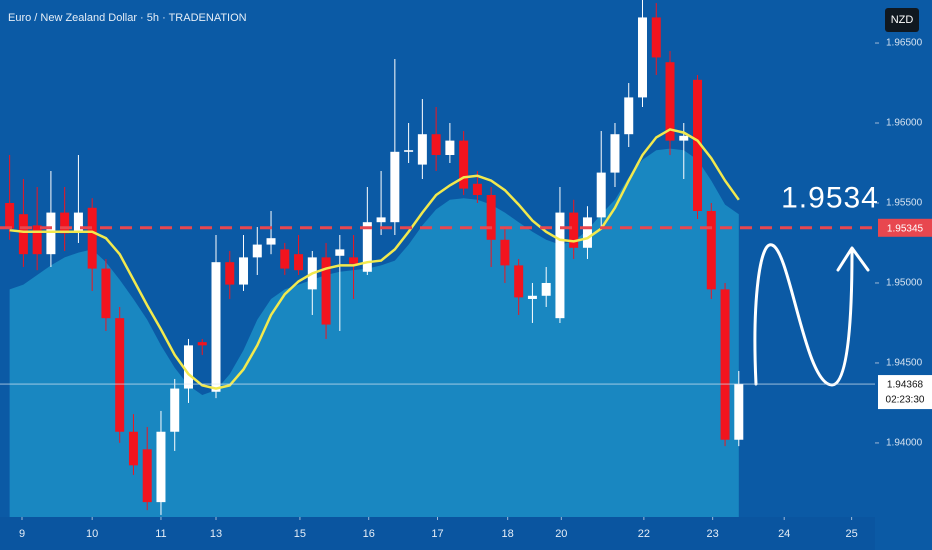 The image size is (932, 550). What do you see at coordinates (853, 259) in the screenshot?
I see `projection-arrowhead` at bounding box center [853, 259].